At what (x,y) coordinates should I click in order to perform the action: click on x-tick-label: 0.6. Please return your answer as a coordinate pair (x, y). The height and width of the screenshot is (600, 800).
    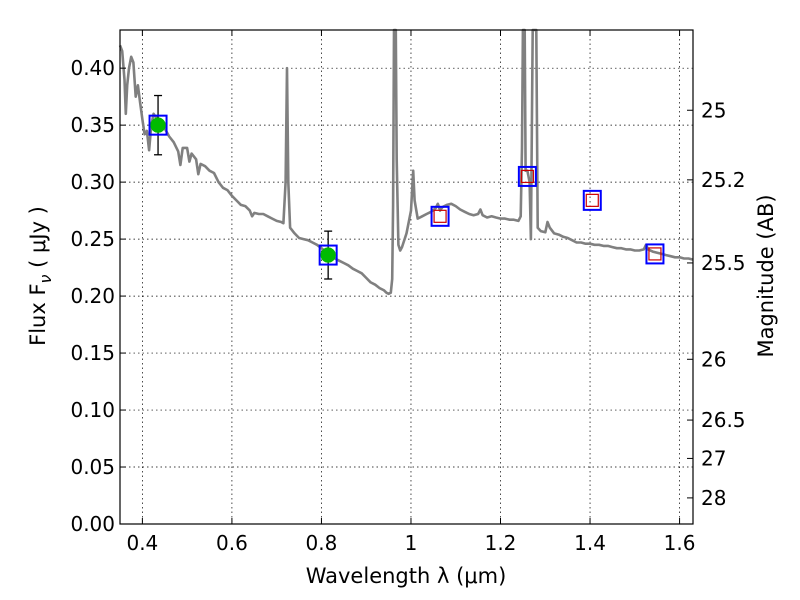
    Looking at the image, I should click on (232, 543).